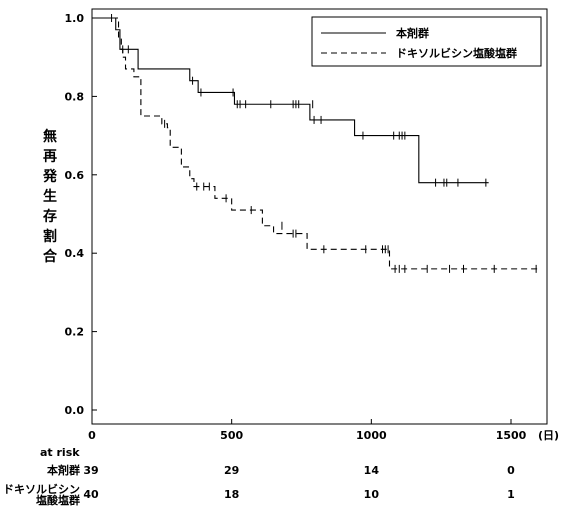 This screenshot has width=567, height=514. I want to click on x-tick-label: 0, so click(92, 435).